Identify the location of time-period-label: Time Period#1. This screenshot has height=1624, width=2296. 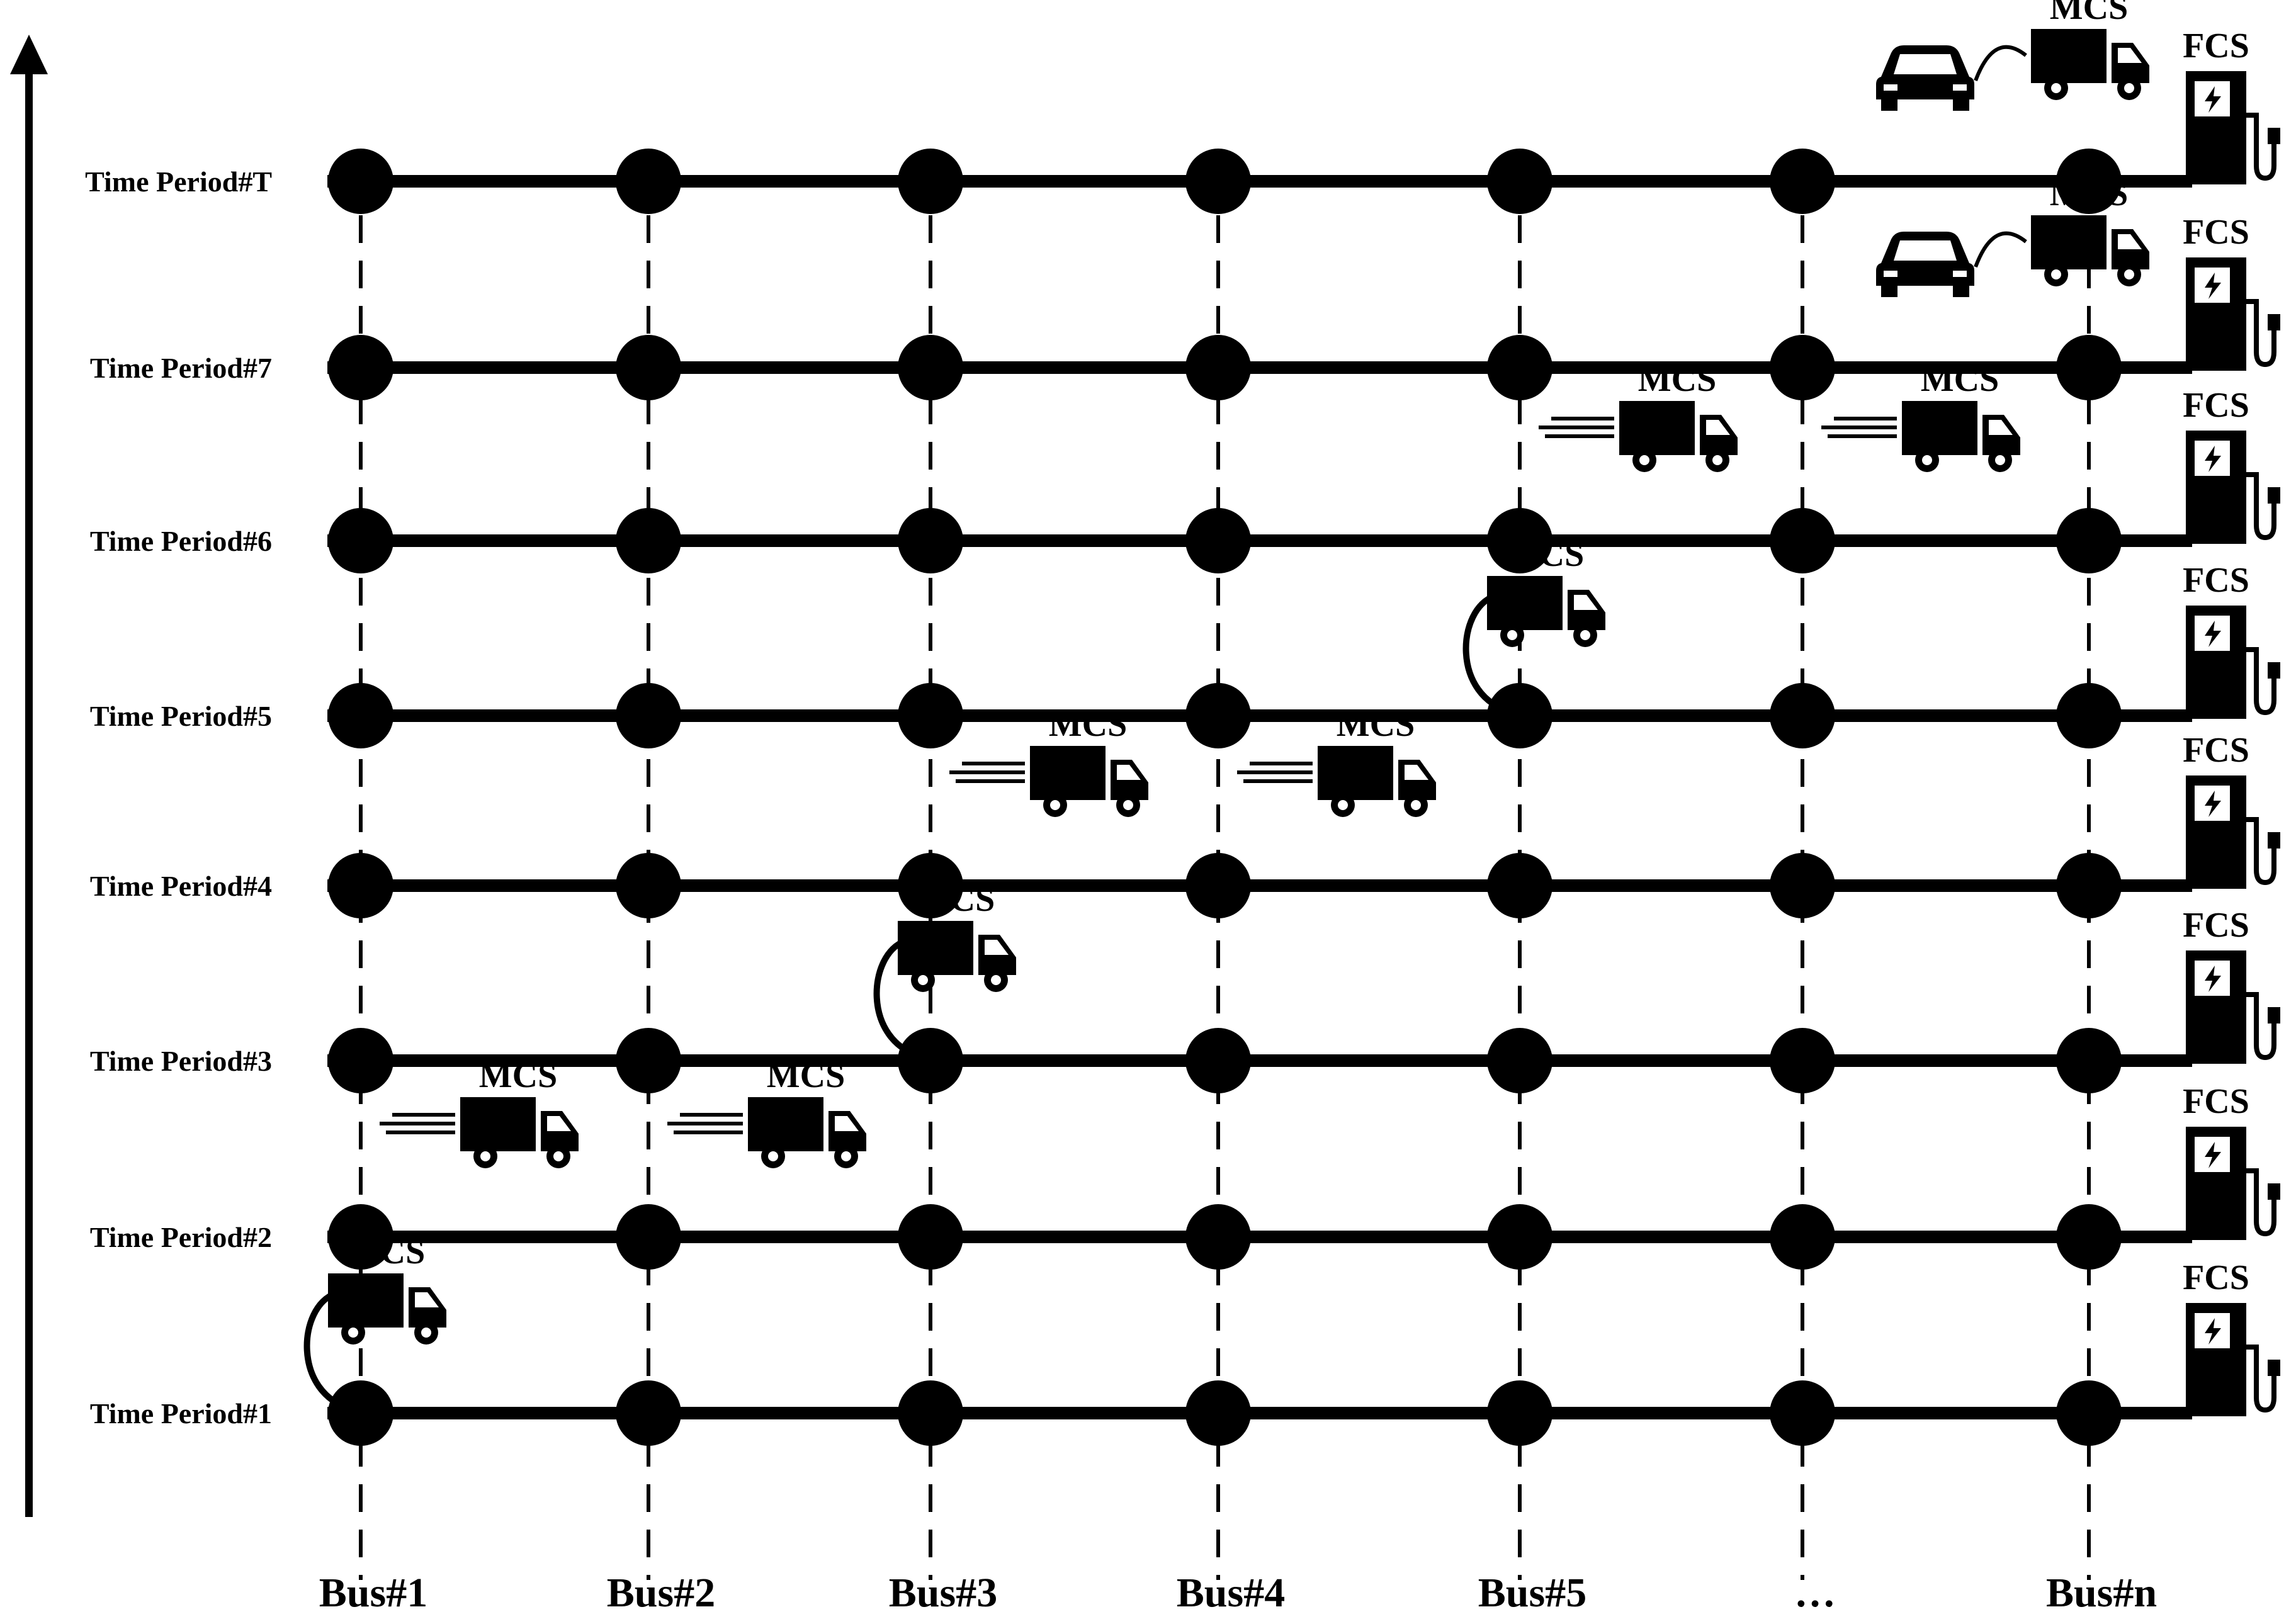
(181, 1413).